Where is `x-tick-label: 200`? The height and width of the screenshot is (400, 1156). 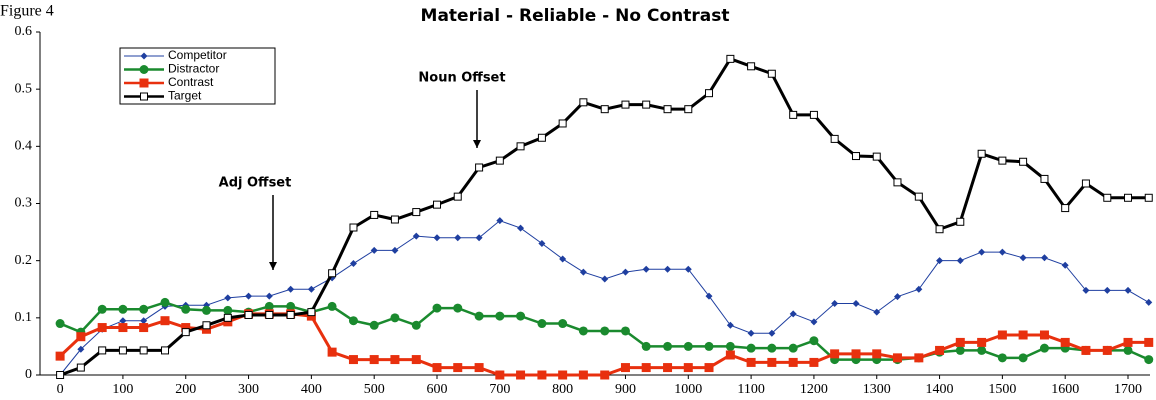 x-tick-label: 200 is located at coordinates (185, 389).